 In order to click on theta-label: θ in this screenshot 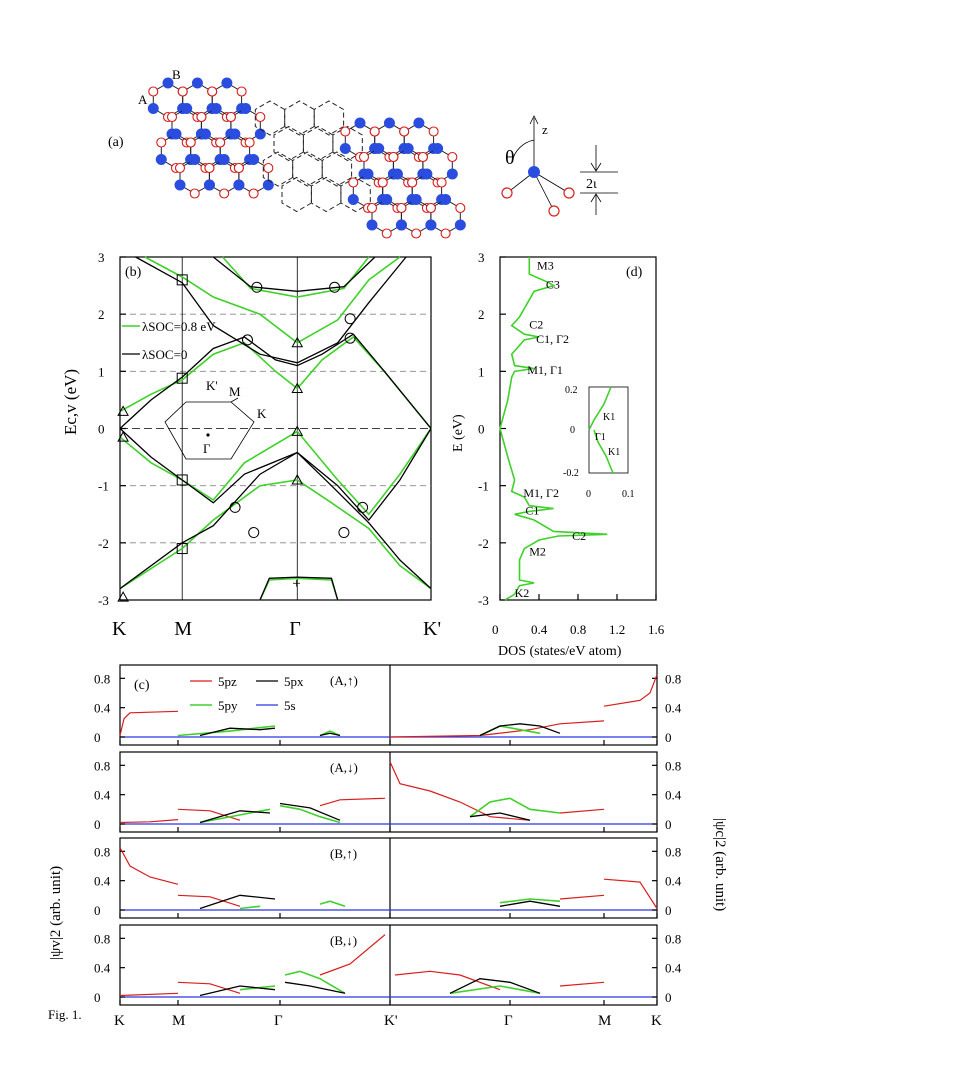, I will do `click(510, 158)`.